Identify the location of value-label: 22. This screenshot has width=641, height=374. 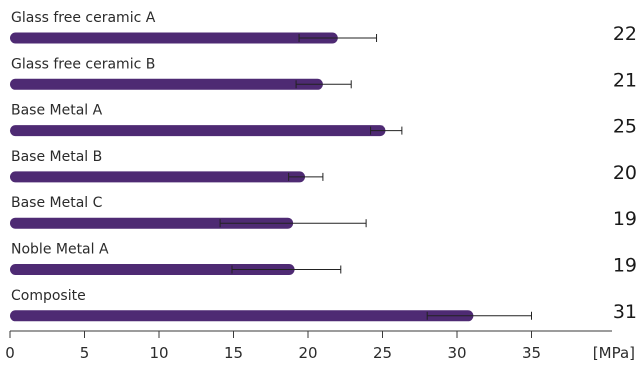
(625, 34).